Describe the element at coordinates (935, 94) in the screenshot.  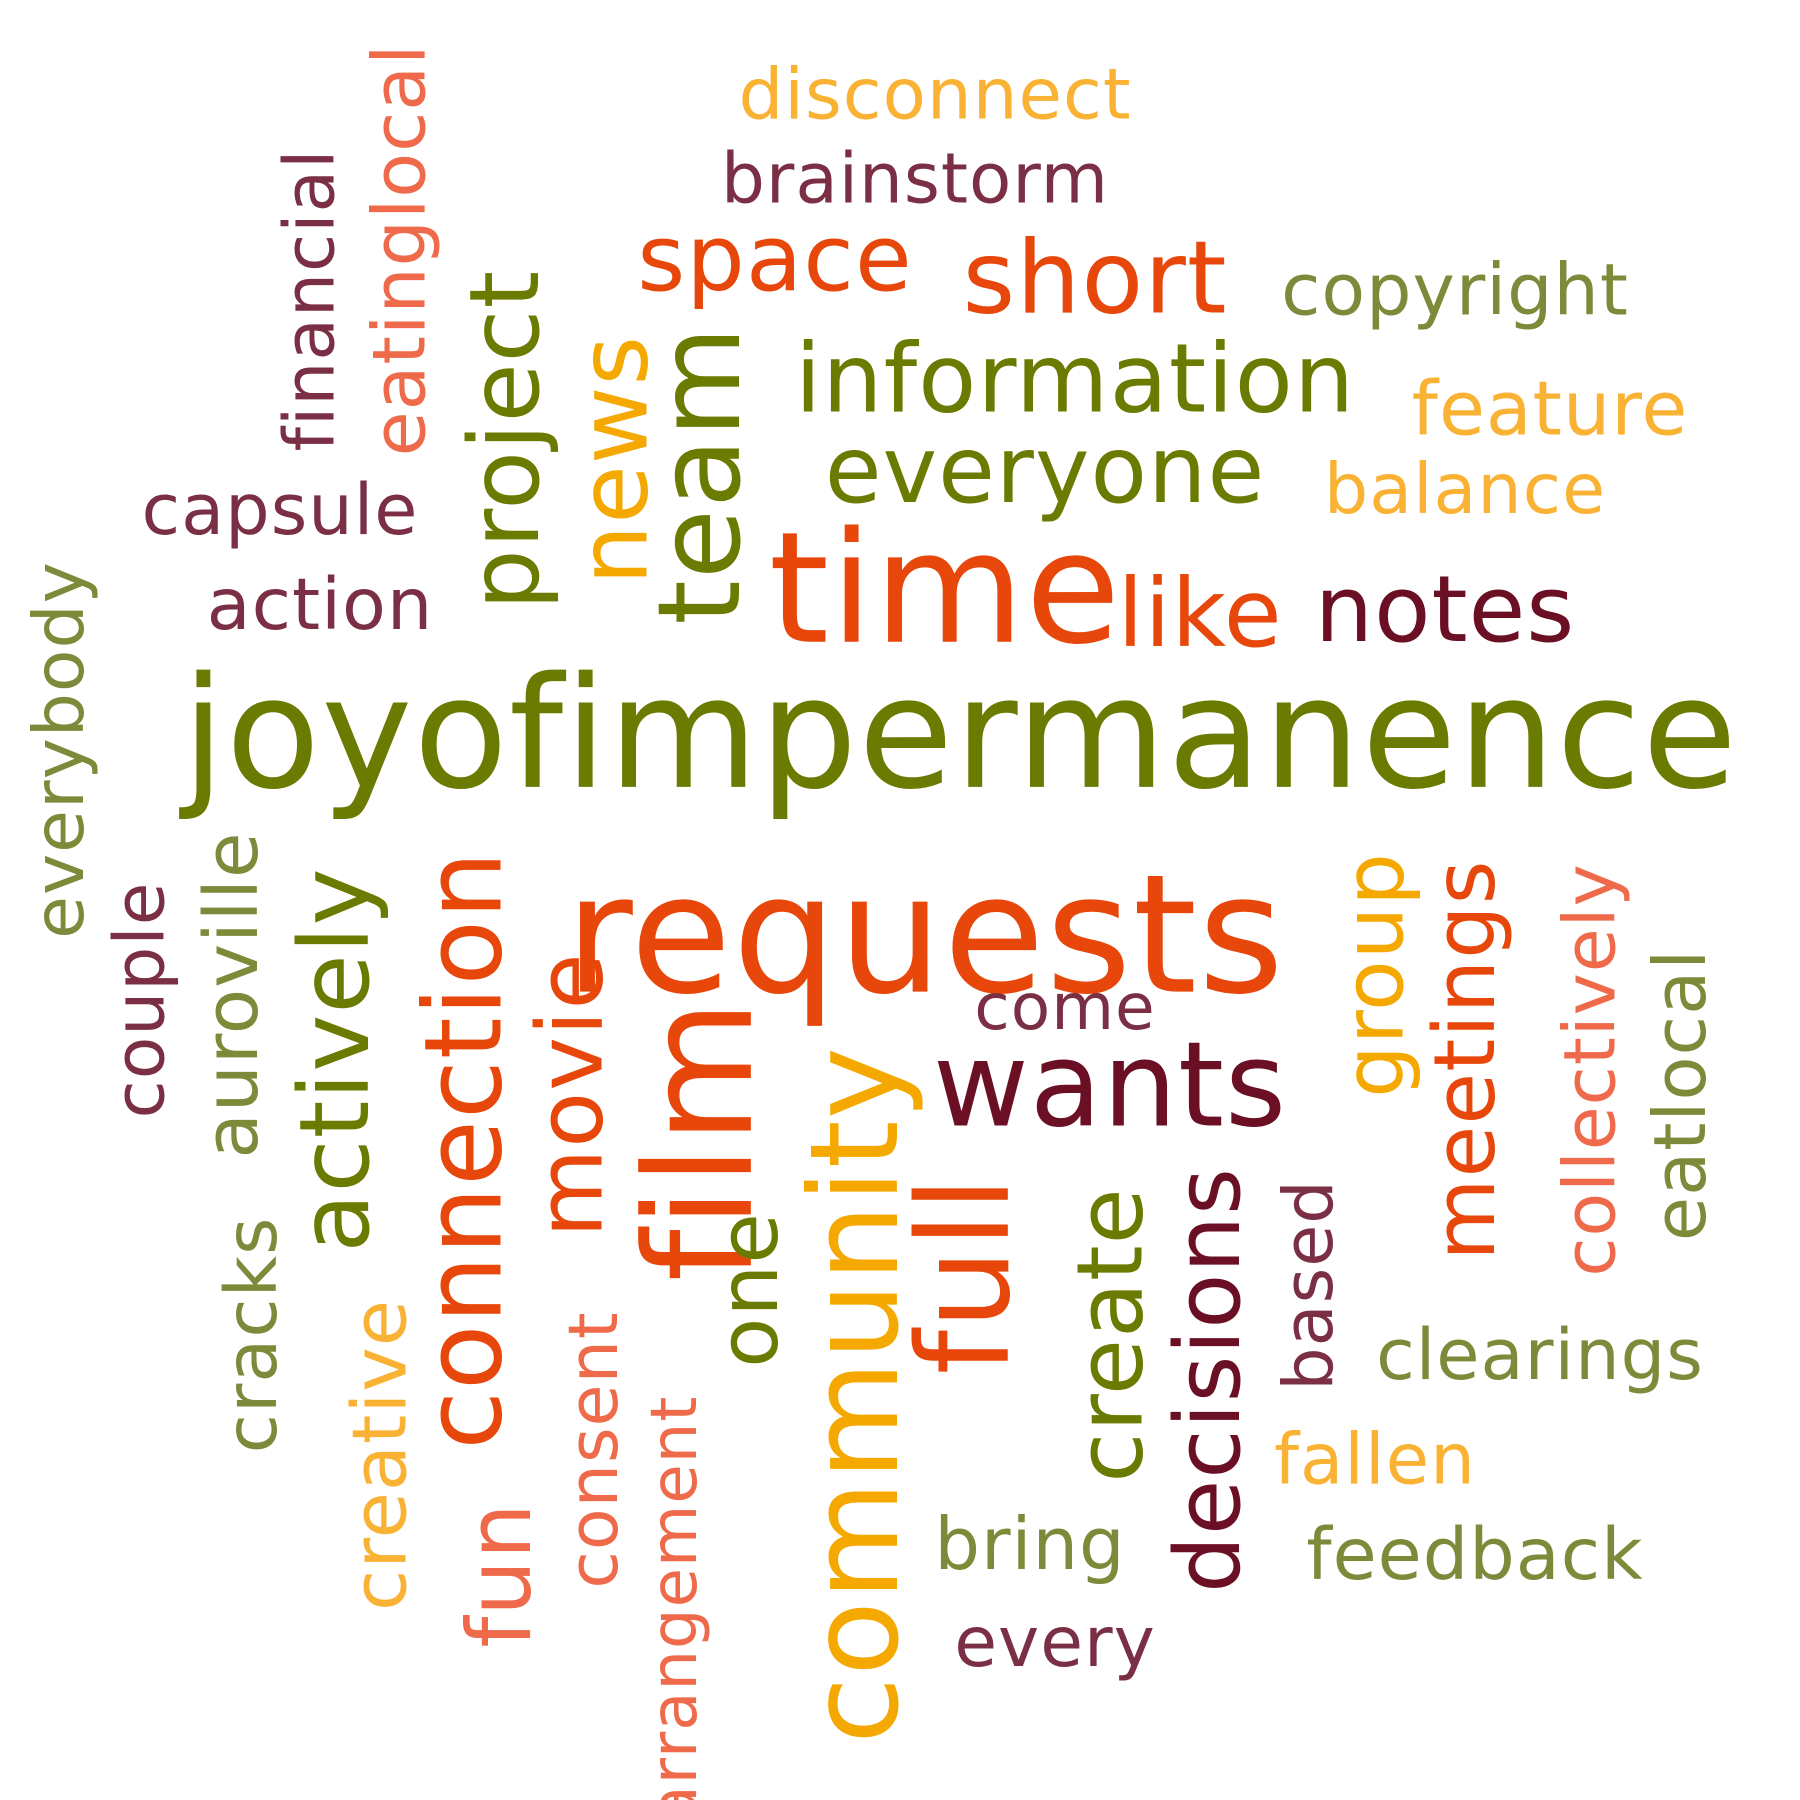
I see `word-disconnect: disconnect` at that location.